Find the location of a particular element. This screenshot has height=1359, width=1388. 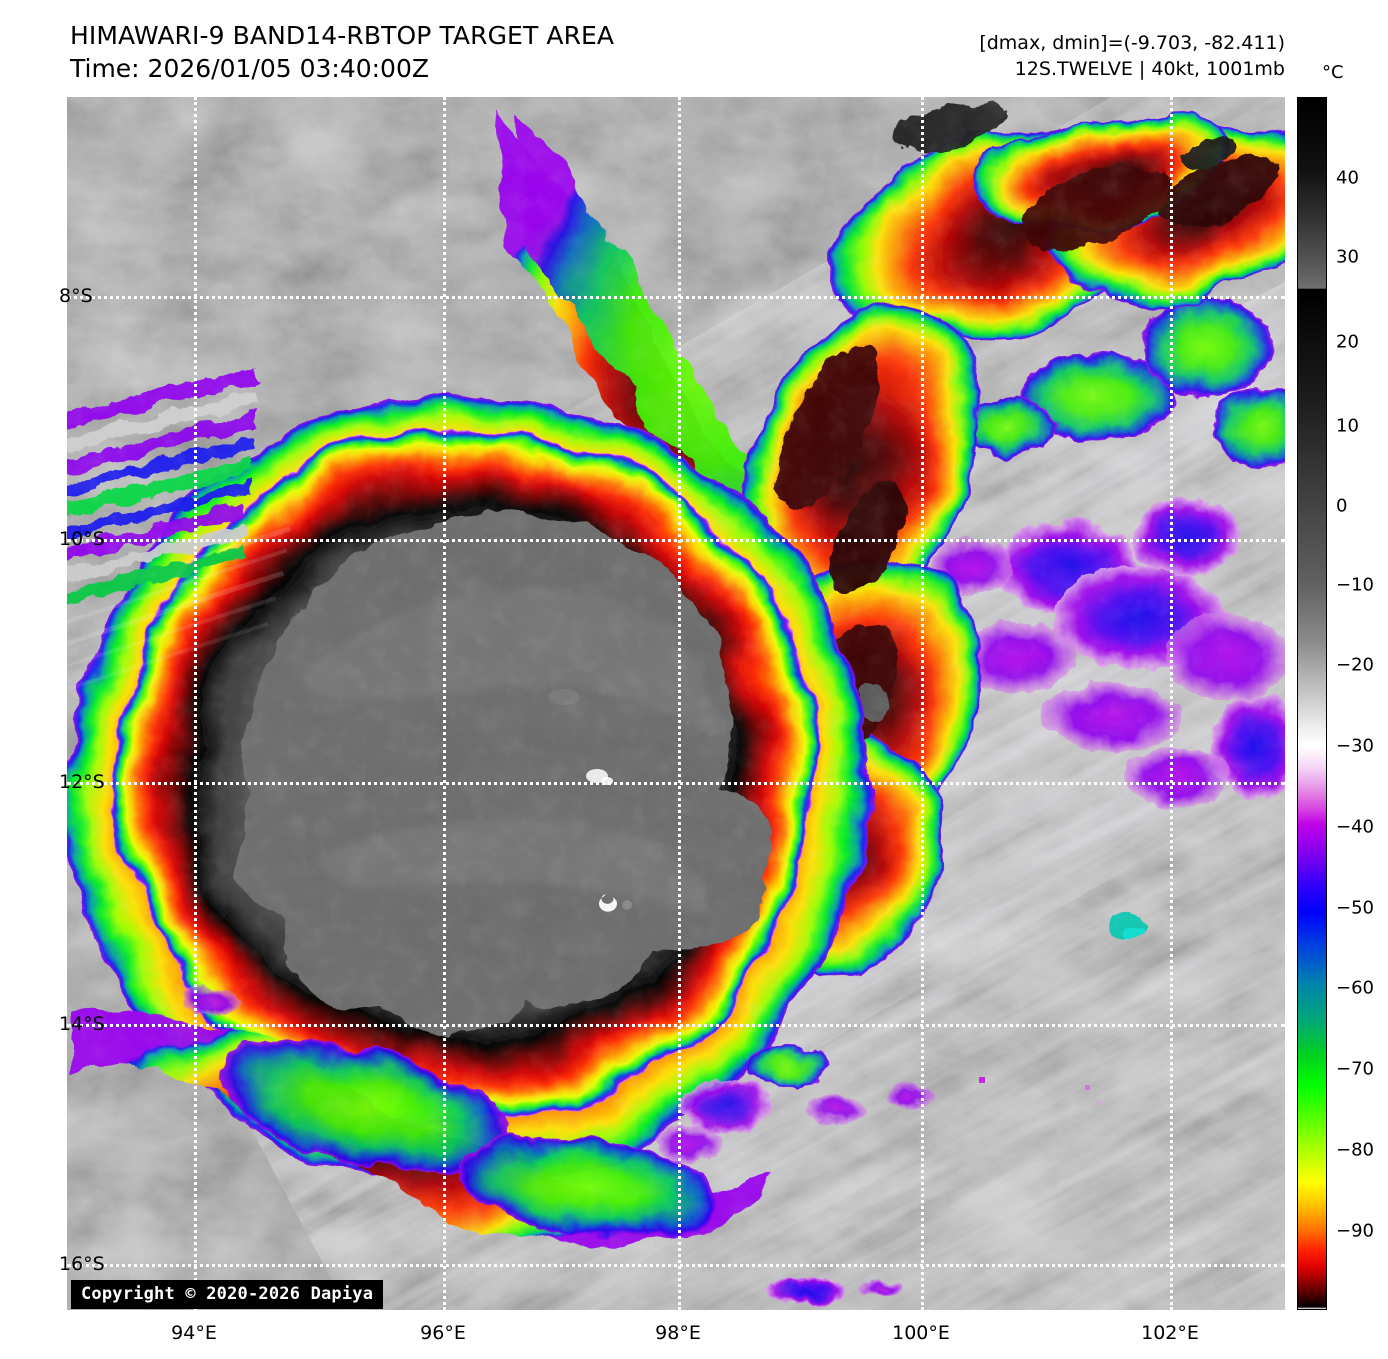

cb-tick-30: 30 is located at coordinates (1347, 257).